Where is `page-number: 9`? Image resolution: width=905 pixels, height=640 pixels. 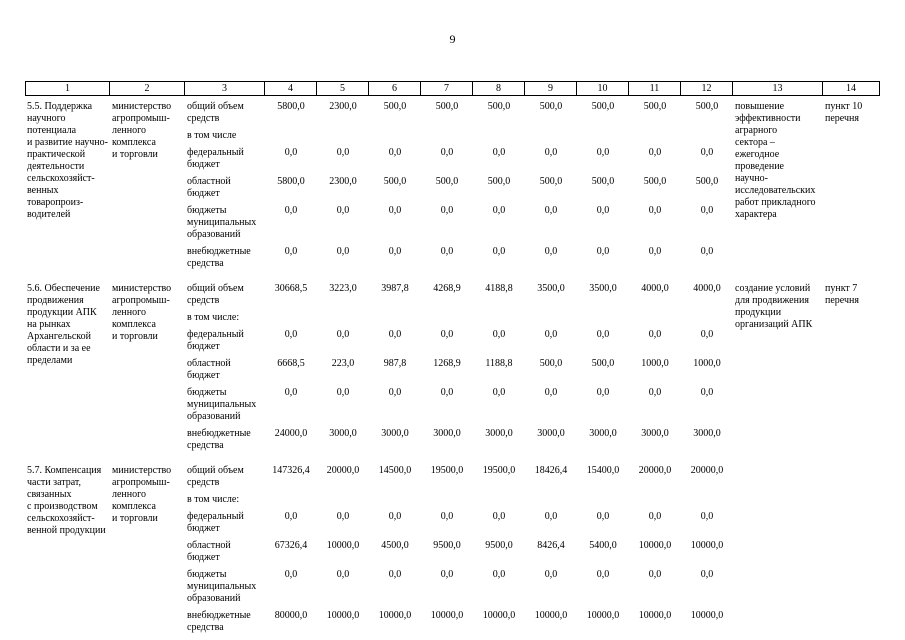
page-number: 9 is located at coordinates (452, 39).